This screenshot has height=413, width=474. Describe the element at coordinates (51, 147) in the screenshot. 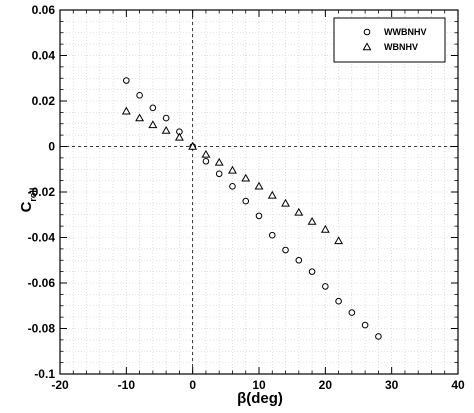

I see `y-tick-label: 0` at that location.